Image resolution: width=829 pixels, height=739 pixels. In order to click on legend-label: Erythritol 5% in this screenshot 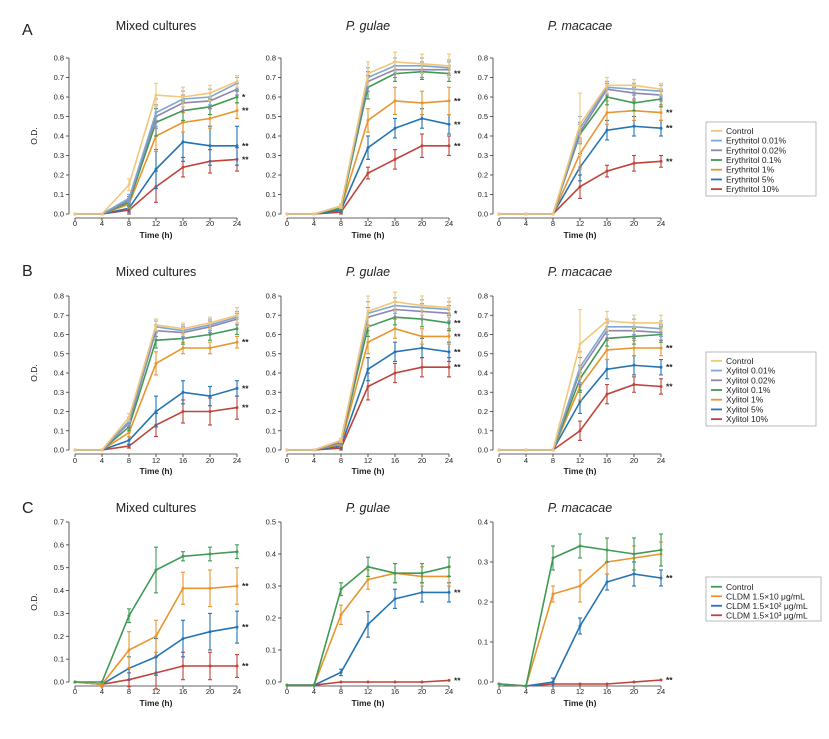, I will do `click(750, 179)`.